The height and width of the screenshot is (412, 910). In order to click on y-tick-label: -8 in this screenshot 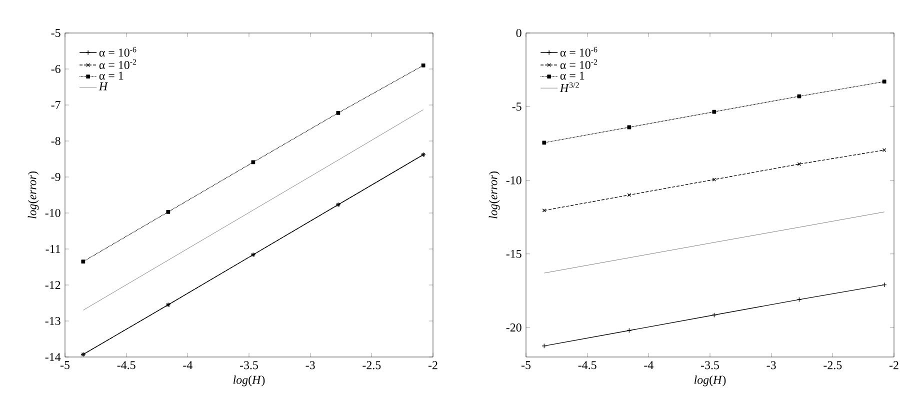, I will do `click(55, 141)`.